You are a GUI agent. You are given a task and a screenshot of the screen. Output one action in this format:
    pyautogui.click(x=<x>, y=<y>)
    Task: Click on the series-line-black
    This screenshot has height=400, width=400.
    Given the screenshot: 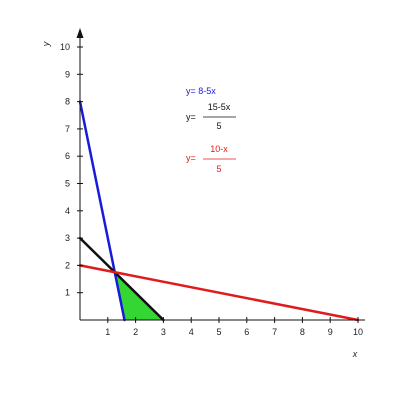 What is the action you would take?
    pyautogui.click(x=121, y=279)
    